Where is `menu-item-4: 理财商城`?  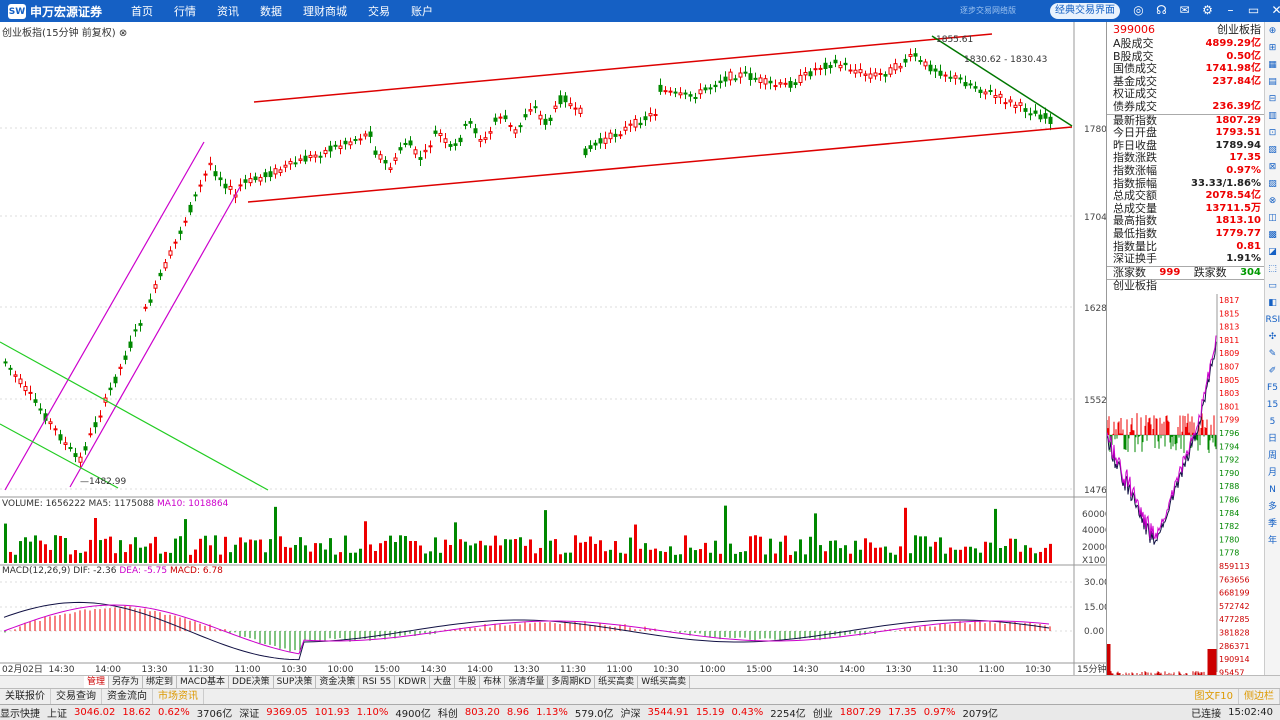
menu-item-4: 理财商城 is located at coordinates (325, 11).